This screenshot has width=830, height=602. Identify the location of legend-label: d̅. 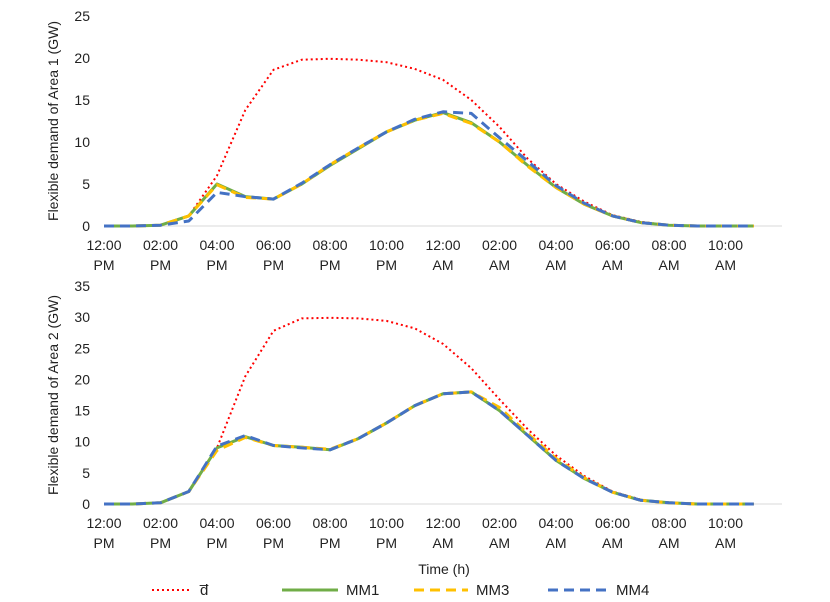
(204, 590).